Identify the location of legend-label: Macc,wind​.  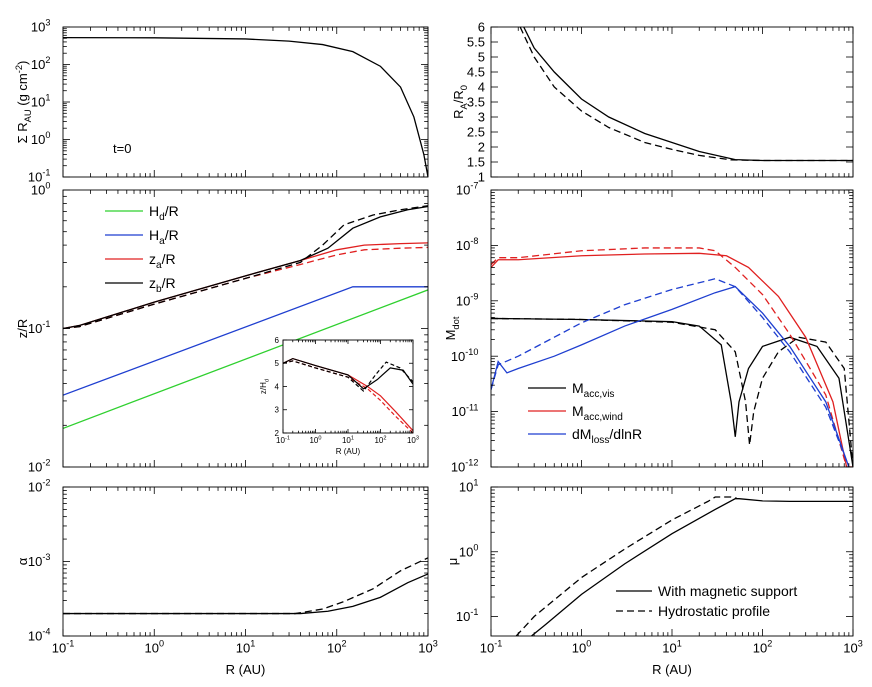
(597, 413).